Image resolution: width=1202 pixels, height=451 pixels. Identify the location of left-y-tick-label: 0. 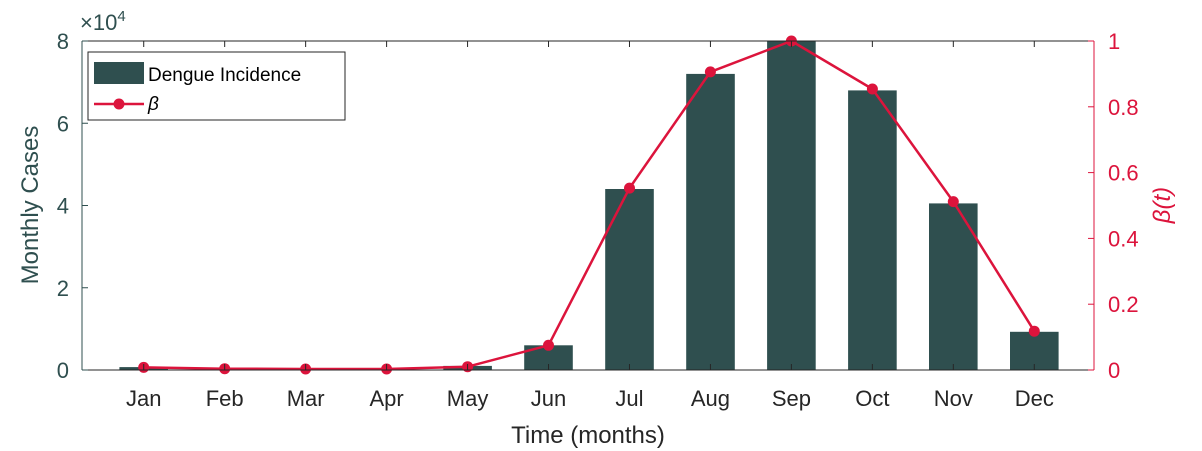
(63, 370).